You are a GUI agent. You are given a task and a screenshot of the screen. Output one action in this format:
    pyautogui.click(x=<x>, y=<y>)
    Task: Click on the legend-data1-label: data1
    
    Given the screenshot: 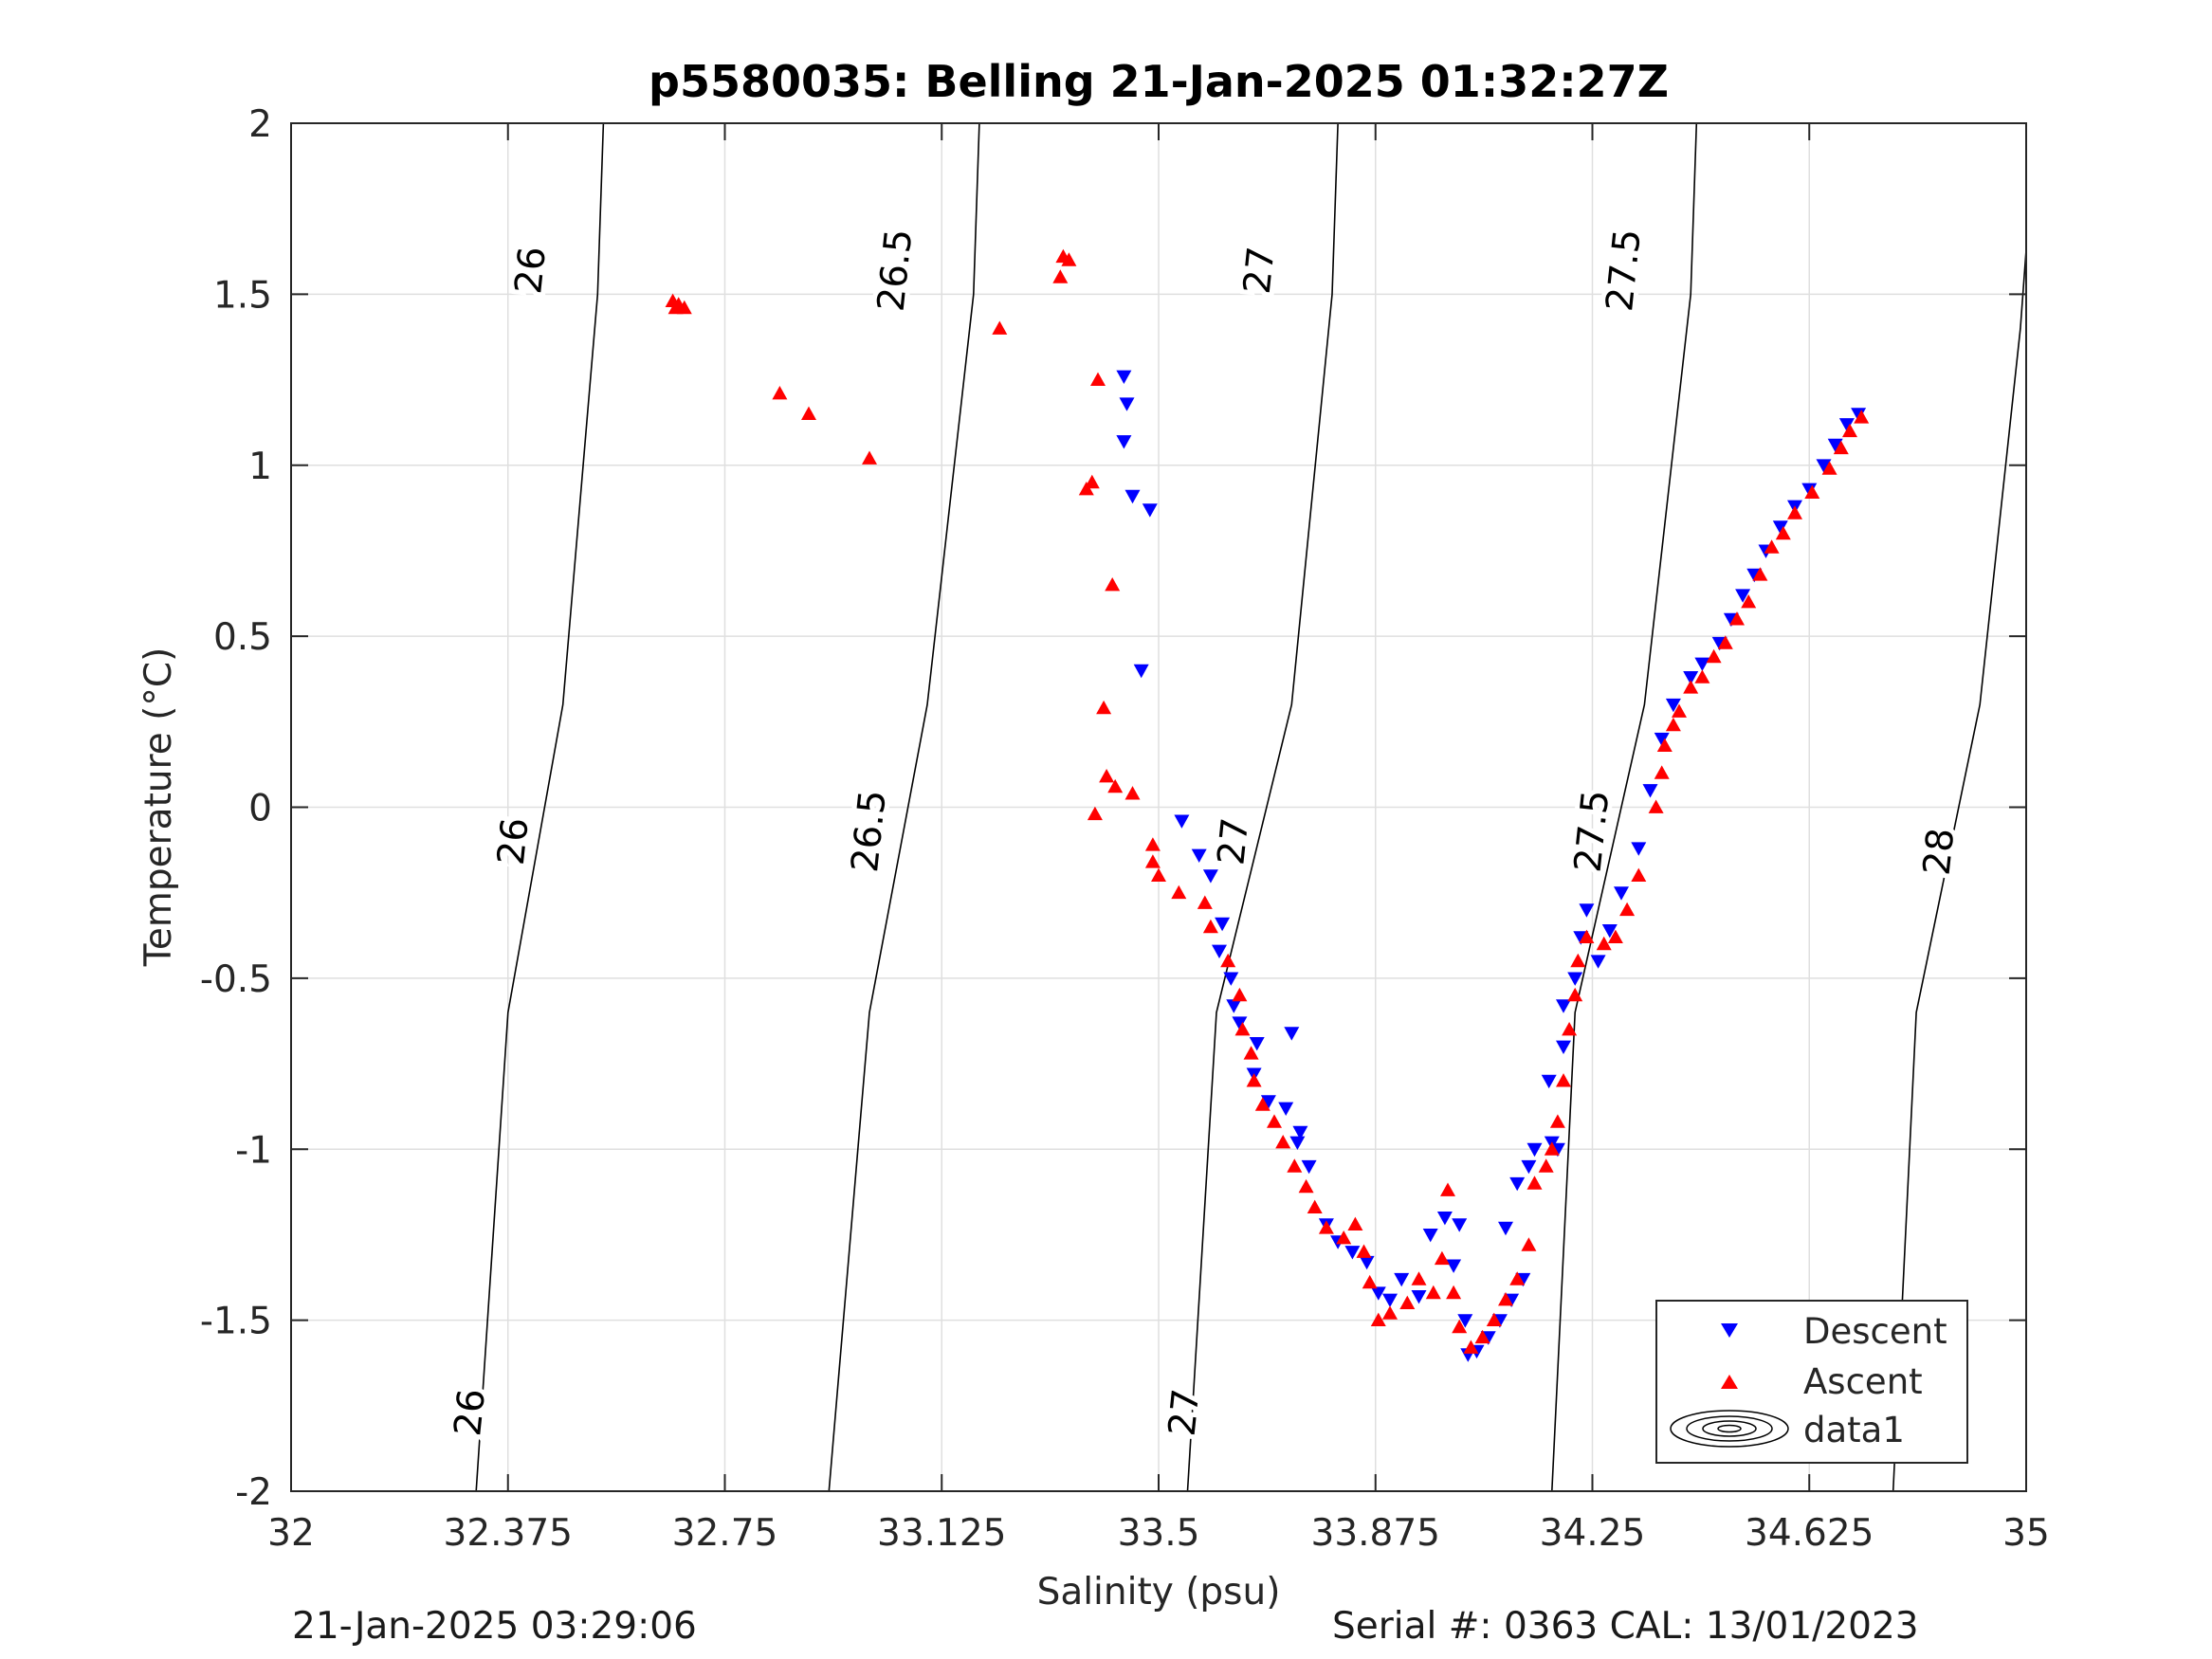 What is the action you would take?
    pyautogui.click(x=1854, y=1430)
    